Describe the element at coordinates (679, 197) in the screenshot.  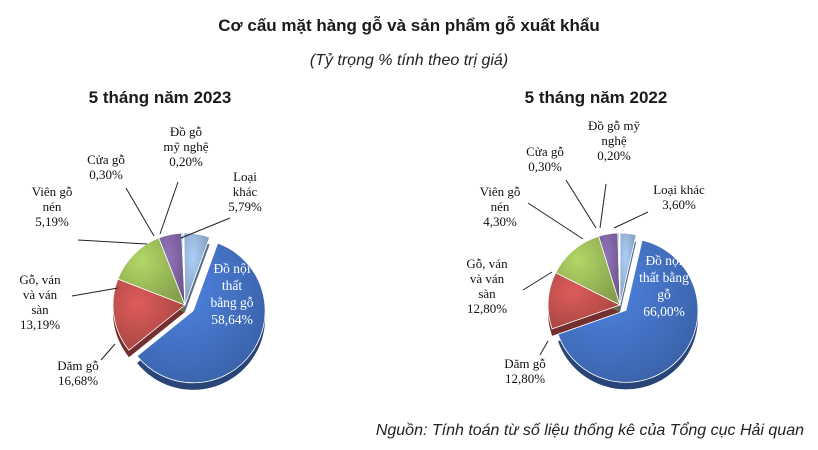
I see `slice-label-loai_khac: Loại khác 3,60%` at that location.